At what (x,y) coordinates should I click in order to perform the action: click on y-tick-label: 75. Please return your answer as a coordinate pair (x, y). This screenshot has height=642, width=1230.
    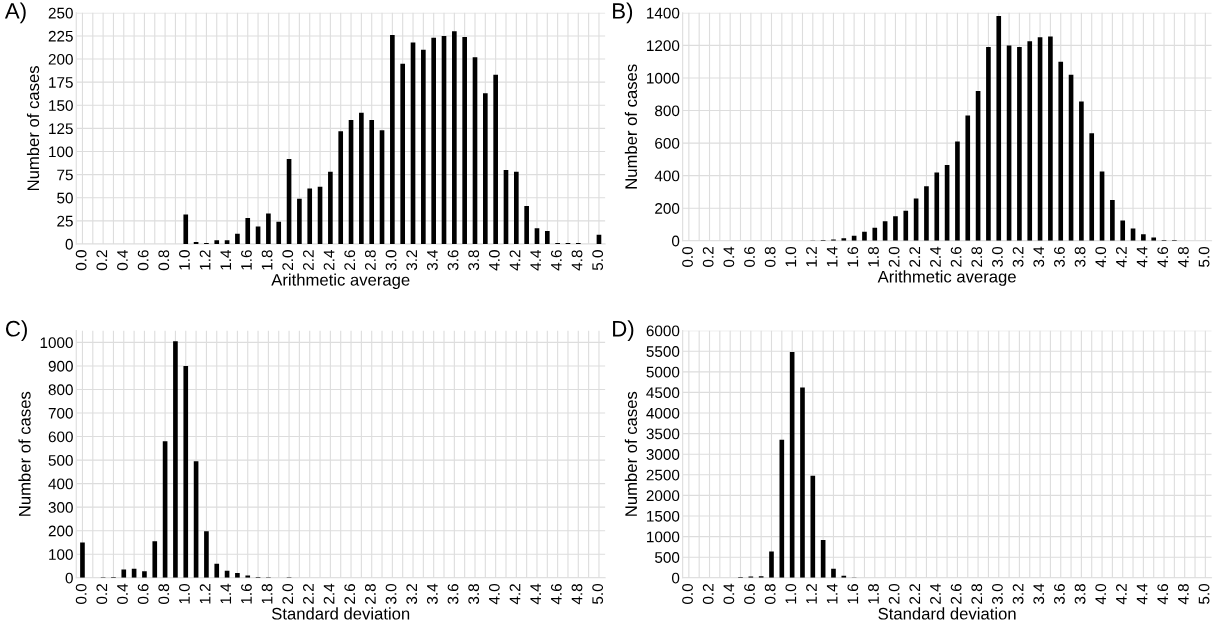
    Looking at the image, I should click on (65, 175).